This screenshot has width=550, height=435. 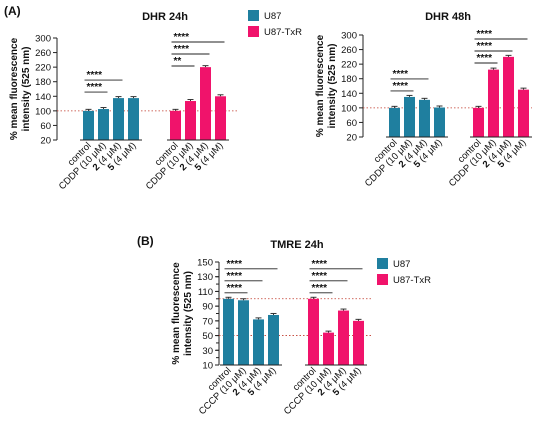 What do you see at coordinates (205, 277) in the screenshot?
I see `y-tick-label: 130` at bounding box center [205, 277].